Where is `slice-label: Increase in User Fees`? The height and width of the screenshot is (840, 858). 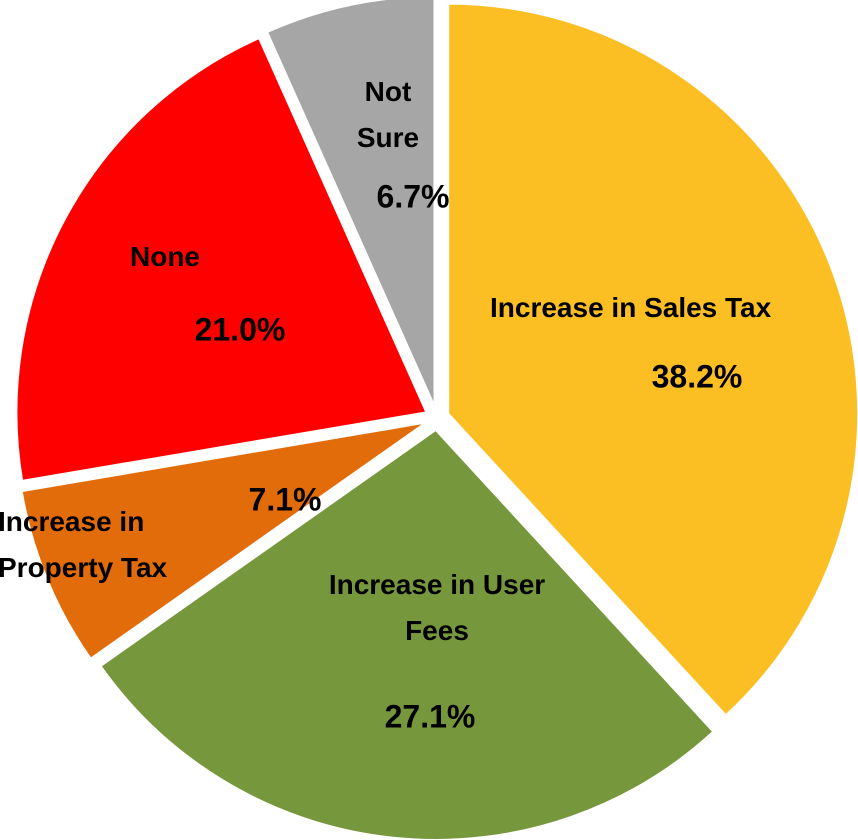
slice-label: Increase in User Fees is located at coordinates (437, 607).